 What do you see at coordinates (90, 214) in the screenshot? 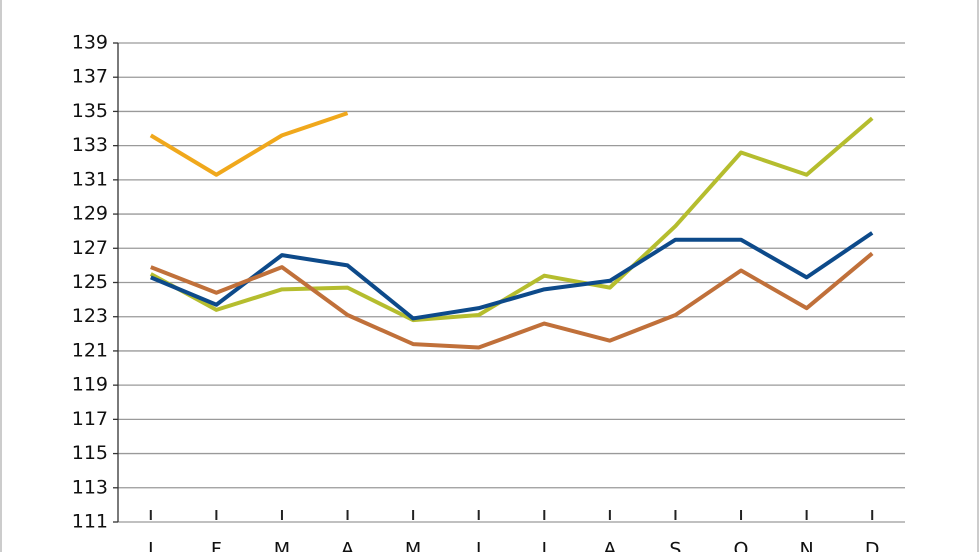
I see `y-tick-label: 129` at bounding box center [90, 214].